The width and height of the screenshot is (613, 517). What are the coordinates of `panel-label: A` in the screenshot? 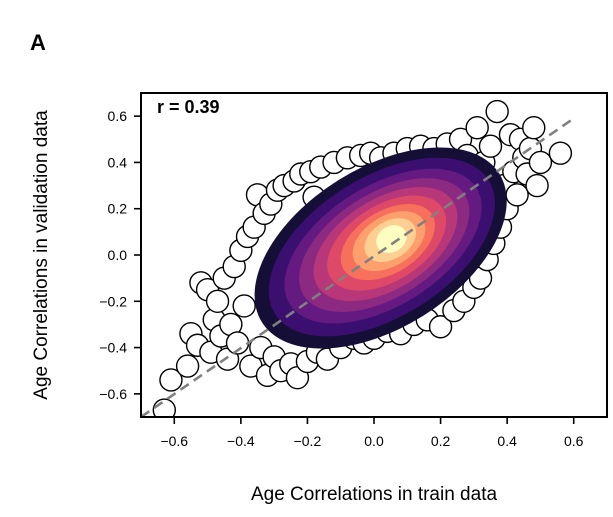 It's located at (38, 42).